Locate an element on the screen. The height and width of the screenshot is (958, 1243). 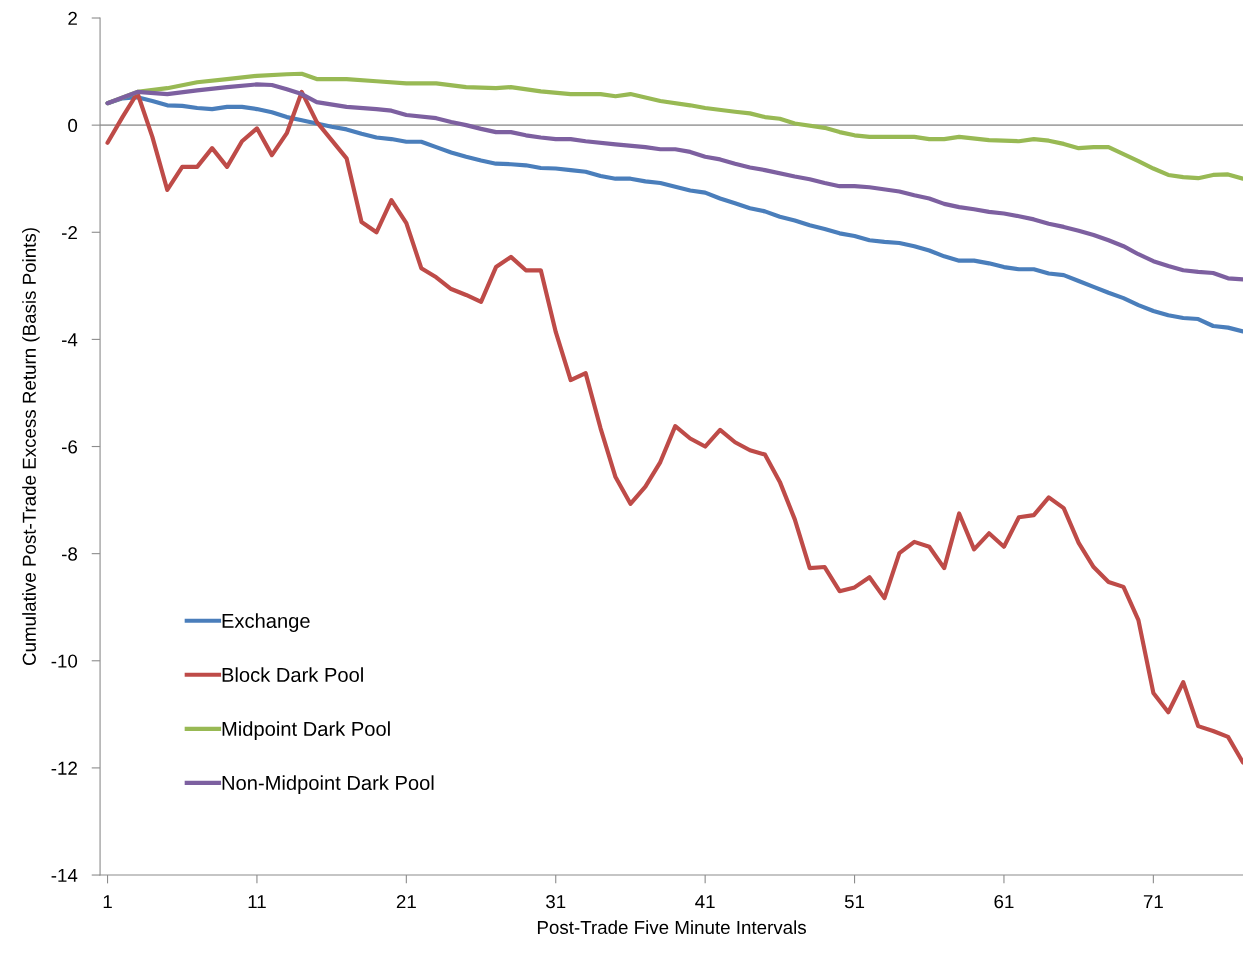
y-tick-label: 0 is located at coordinates (73, 125).